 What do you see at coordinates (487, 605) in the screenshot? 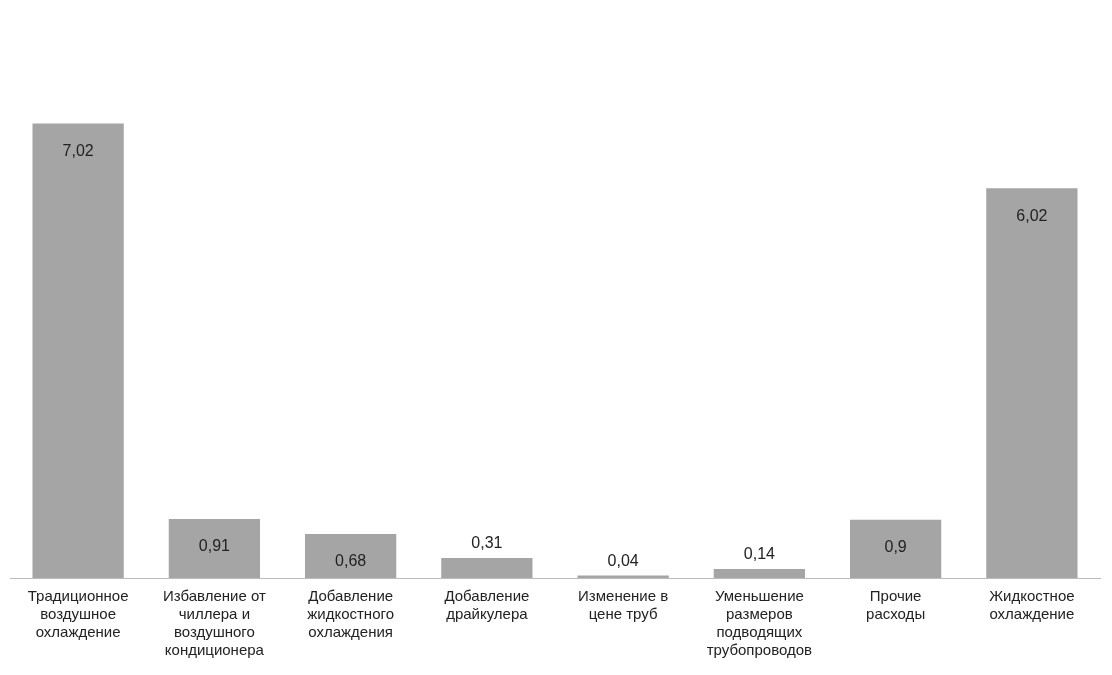
I see `x-tick-label: Добавление драйкулера` at bounding box center [487, 605].